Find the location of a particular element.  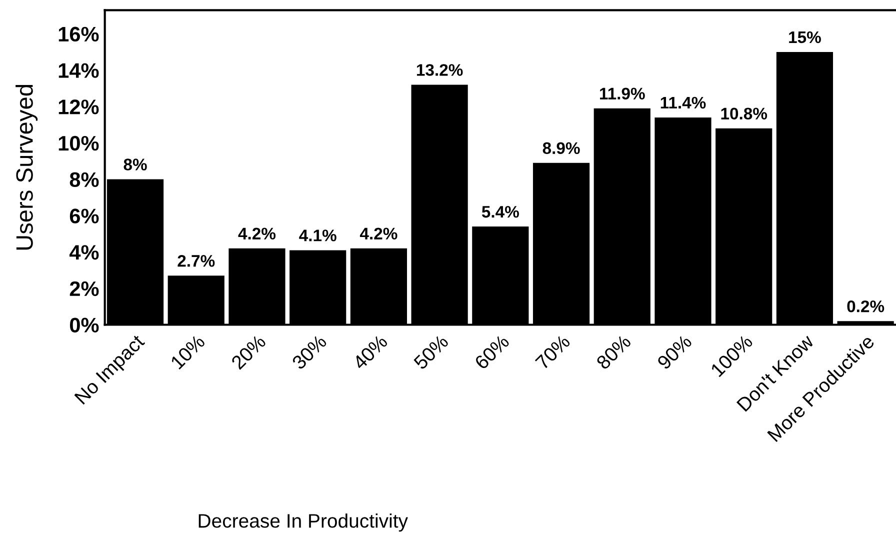

y-tick-label: 14% is located at coordinates (78, 70).